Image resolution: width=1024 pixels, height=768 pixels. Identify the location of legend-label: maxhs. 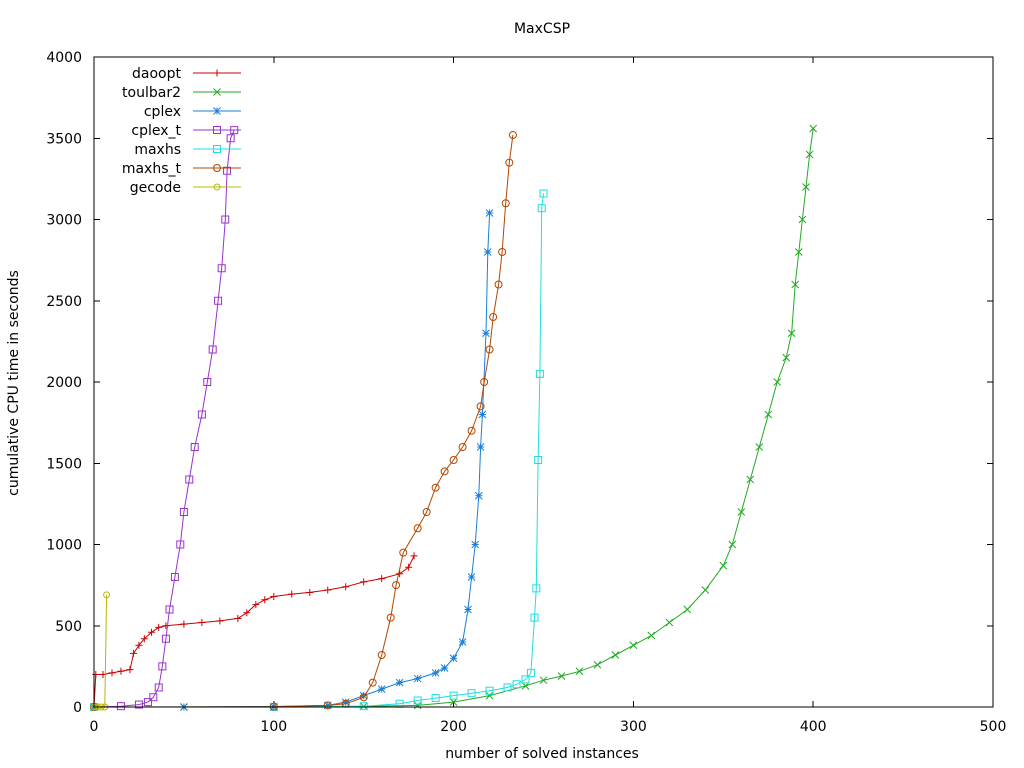
(157, 150).